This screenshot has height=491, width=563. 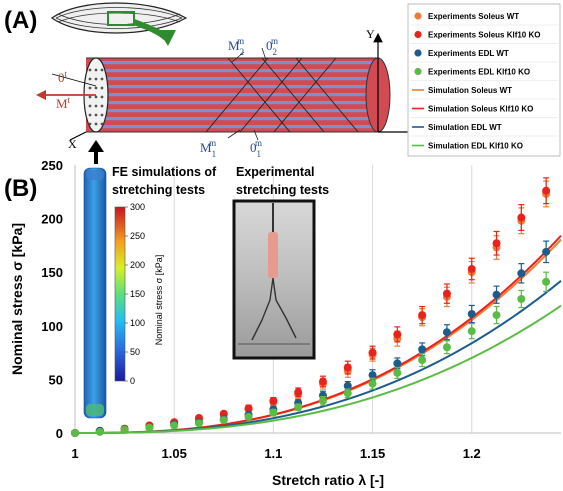 What do you see at coordinates (96, 97) in the screenshot?
I see `fiber-cross-section` at bounding box center [96, 97].